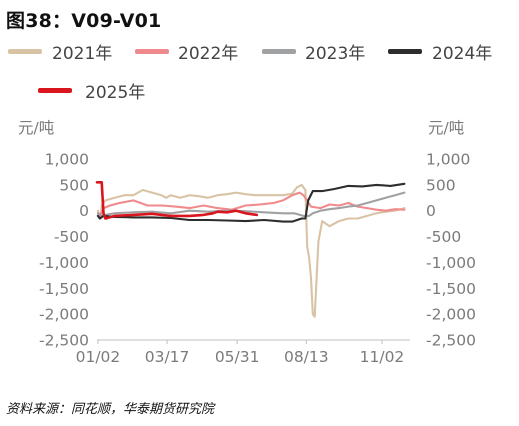  I want to click on legend-item-2025: 2025年, so click(91, 93).